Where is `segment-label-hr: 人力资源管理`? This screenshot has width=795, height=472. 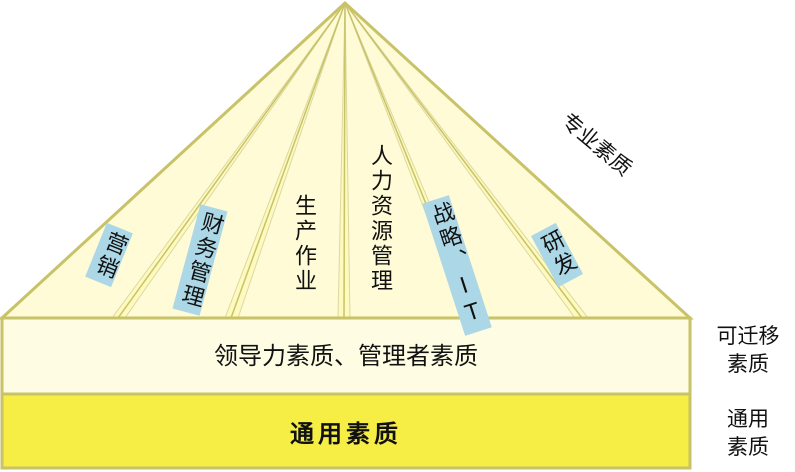
segment-label-hr: 人力资源管理 is located at coordinates (379, 219).